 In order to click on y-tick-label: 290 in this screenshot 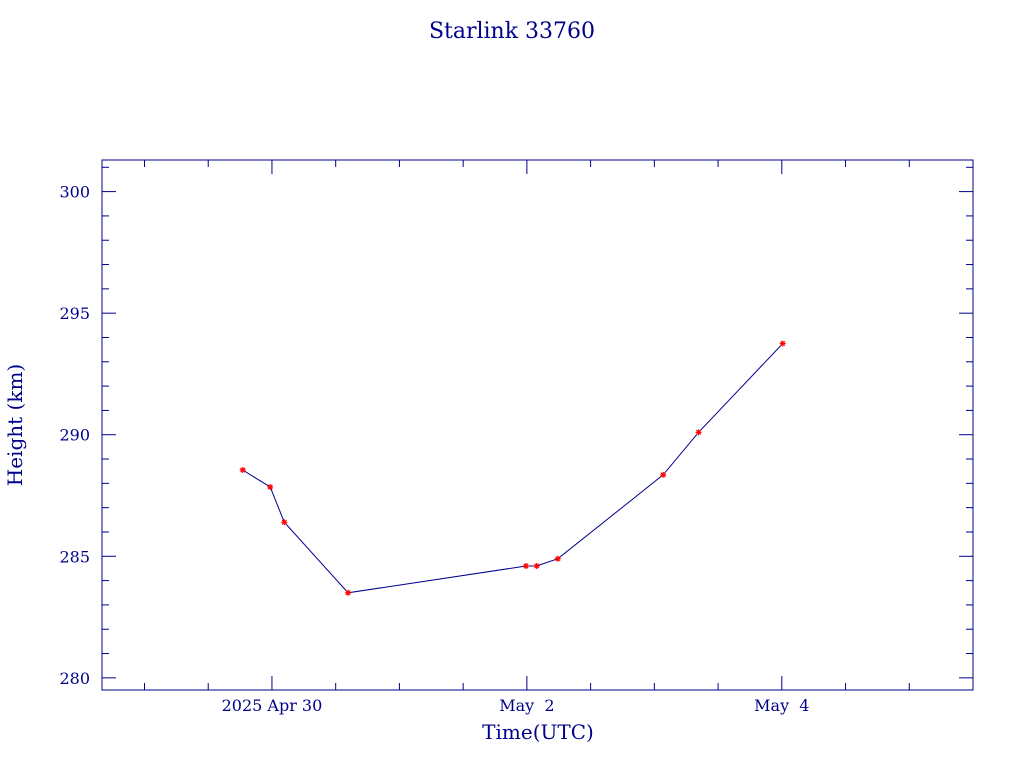, I will do `click(74, 435)`.